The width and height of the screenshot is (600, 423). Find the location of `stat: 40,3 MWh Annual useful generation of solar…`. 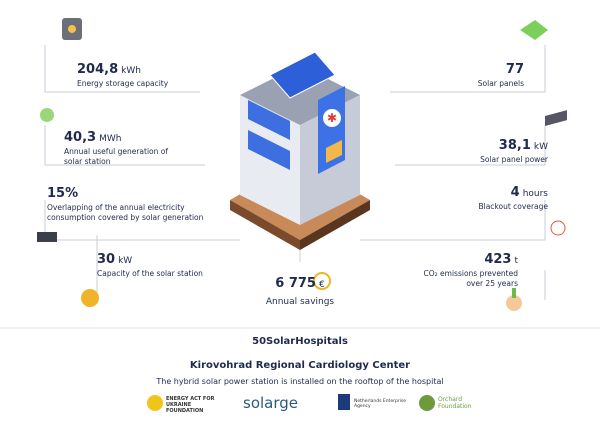

stat: 40,3 MWh Annual useful generation of solar… is located at coordinates (124, 146).